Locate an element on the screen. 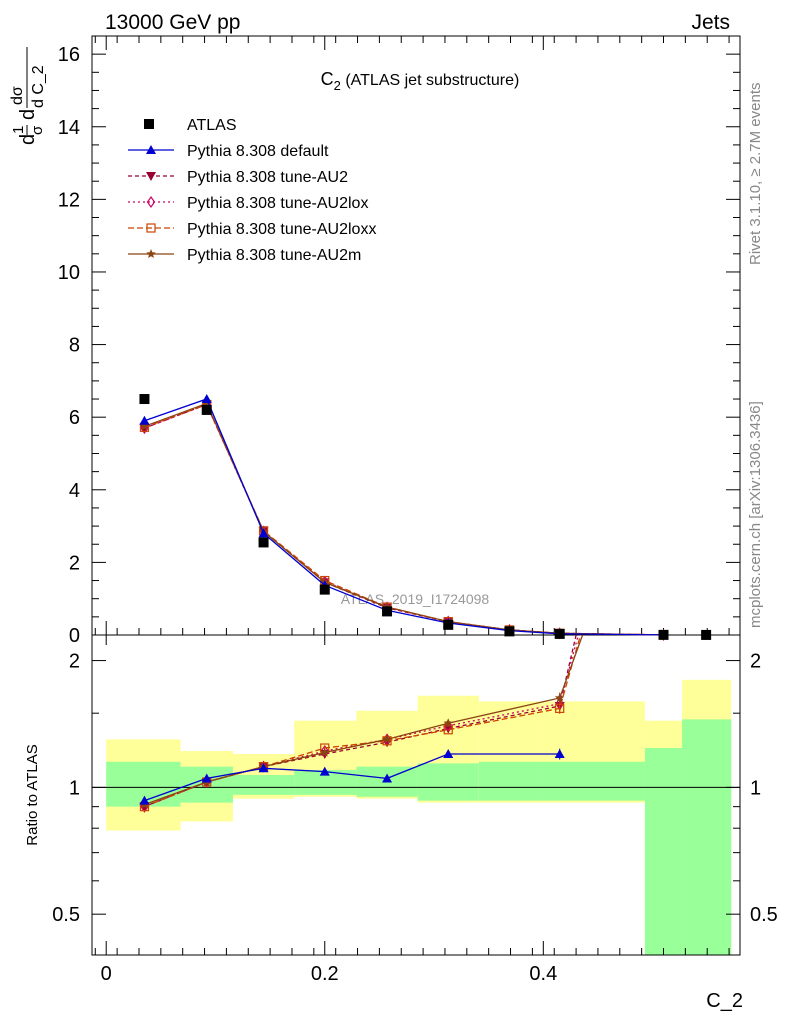 Image resolution: width=786 pixels, height=1024 pixels. y-ratio-tick-label-left-2: 2 is located at coordinates (74, 662).